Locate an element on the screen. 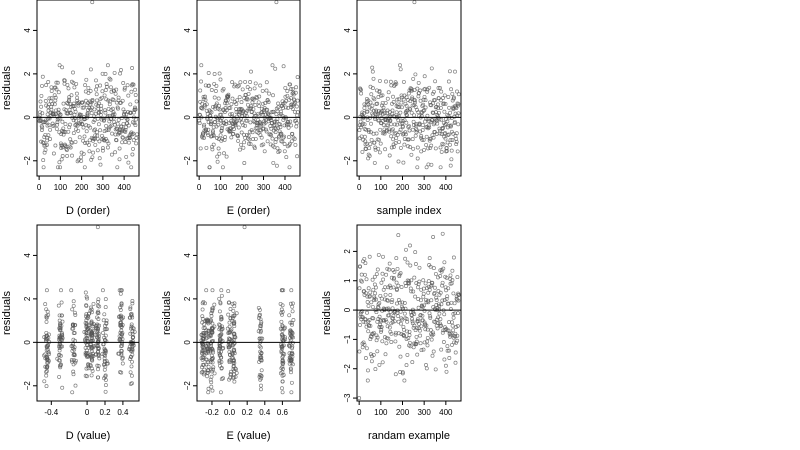 The height and width of the screenshot is (450, 800). y-tick-label: 4 is located at coordinates (27, 255).